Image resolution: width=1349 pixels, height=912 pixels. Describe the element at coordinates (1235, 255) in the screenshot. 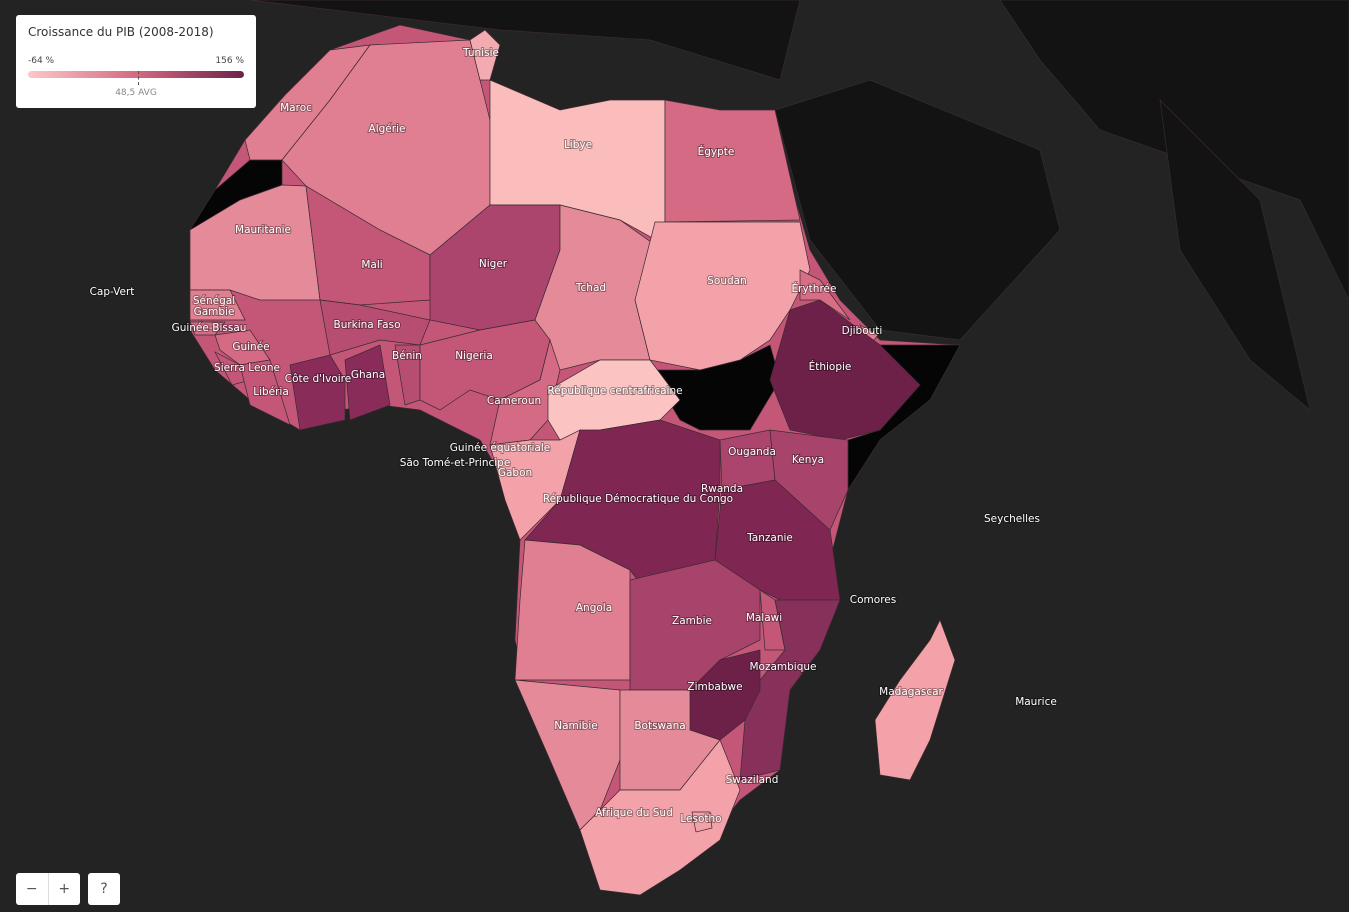

I see `india` at that location.